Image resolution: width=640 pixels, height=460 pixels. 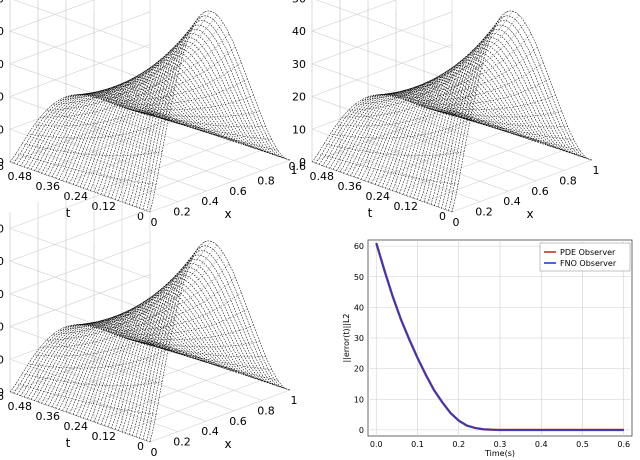 I want to click on x-tick-label: 0.0, so click(x=376, y=444).